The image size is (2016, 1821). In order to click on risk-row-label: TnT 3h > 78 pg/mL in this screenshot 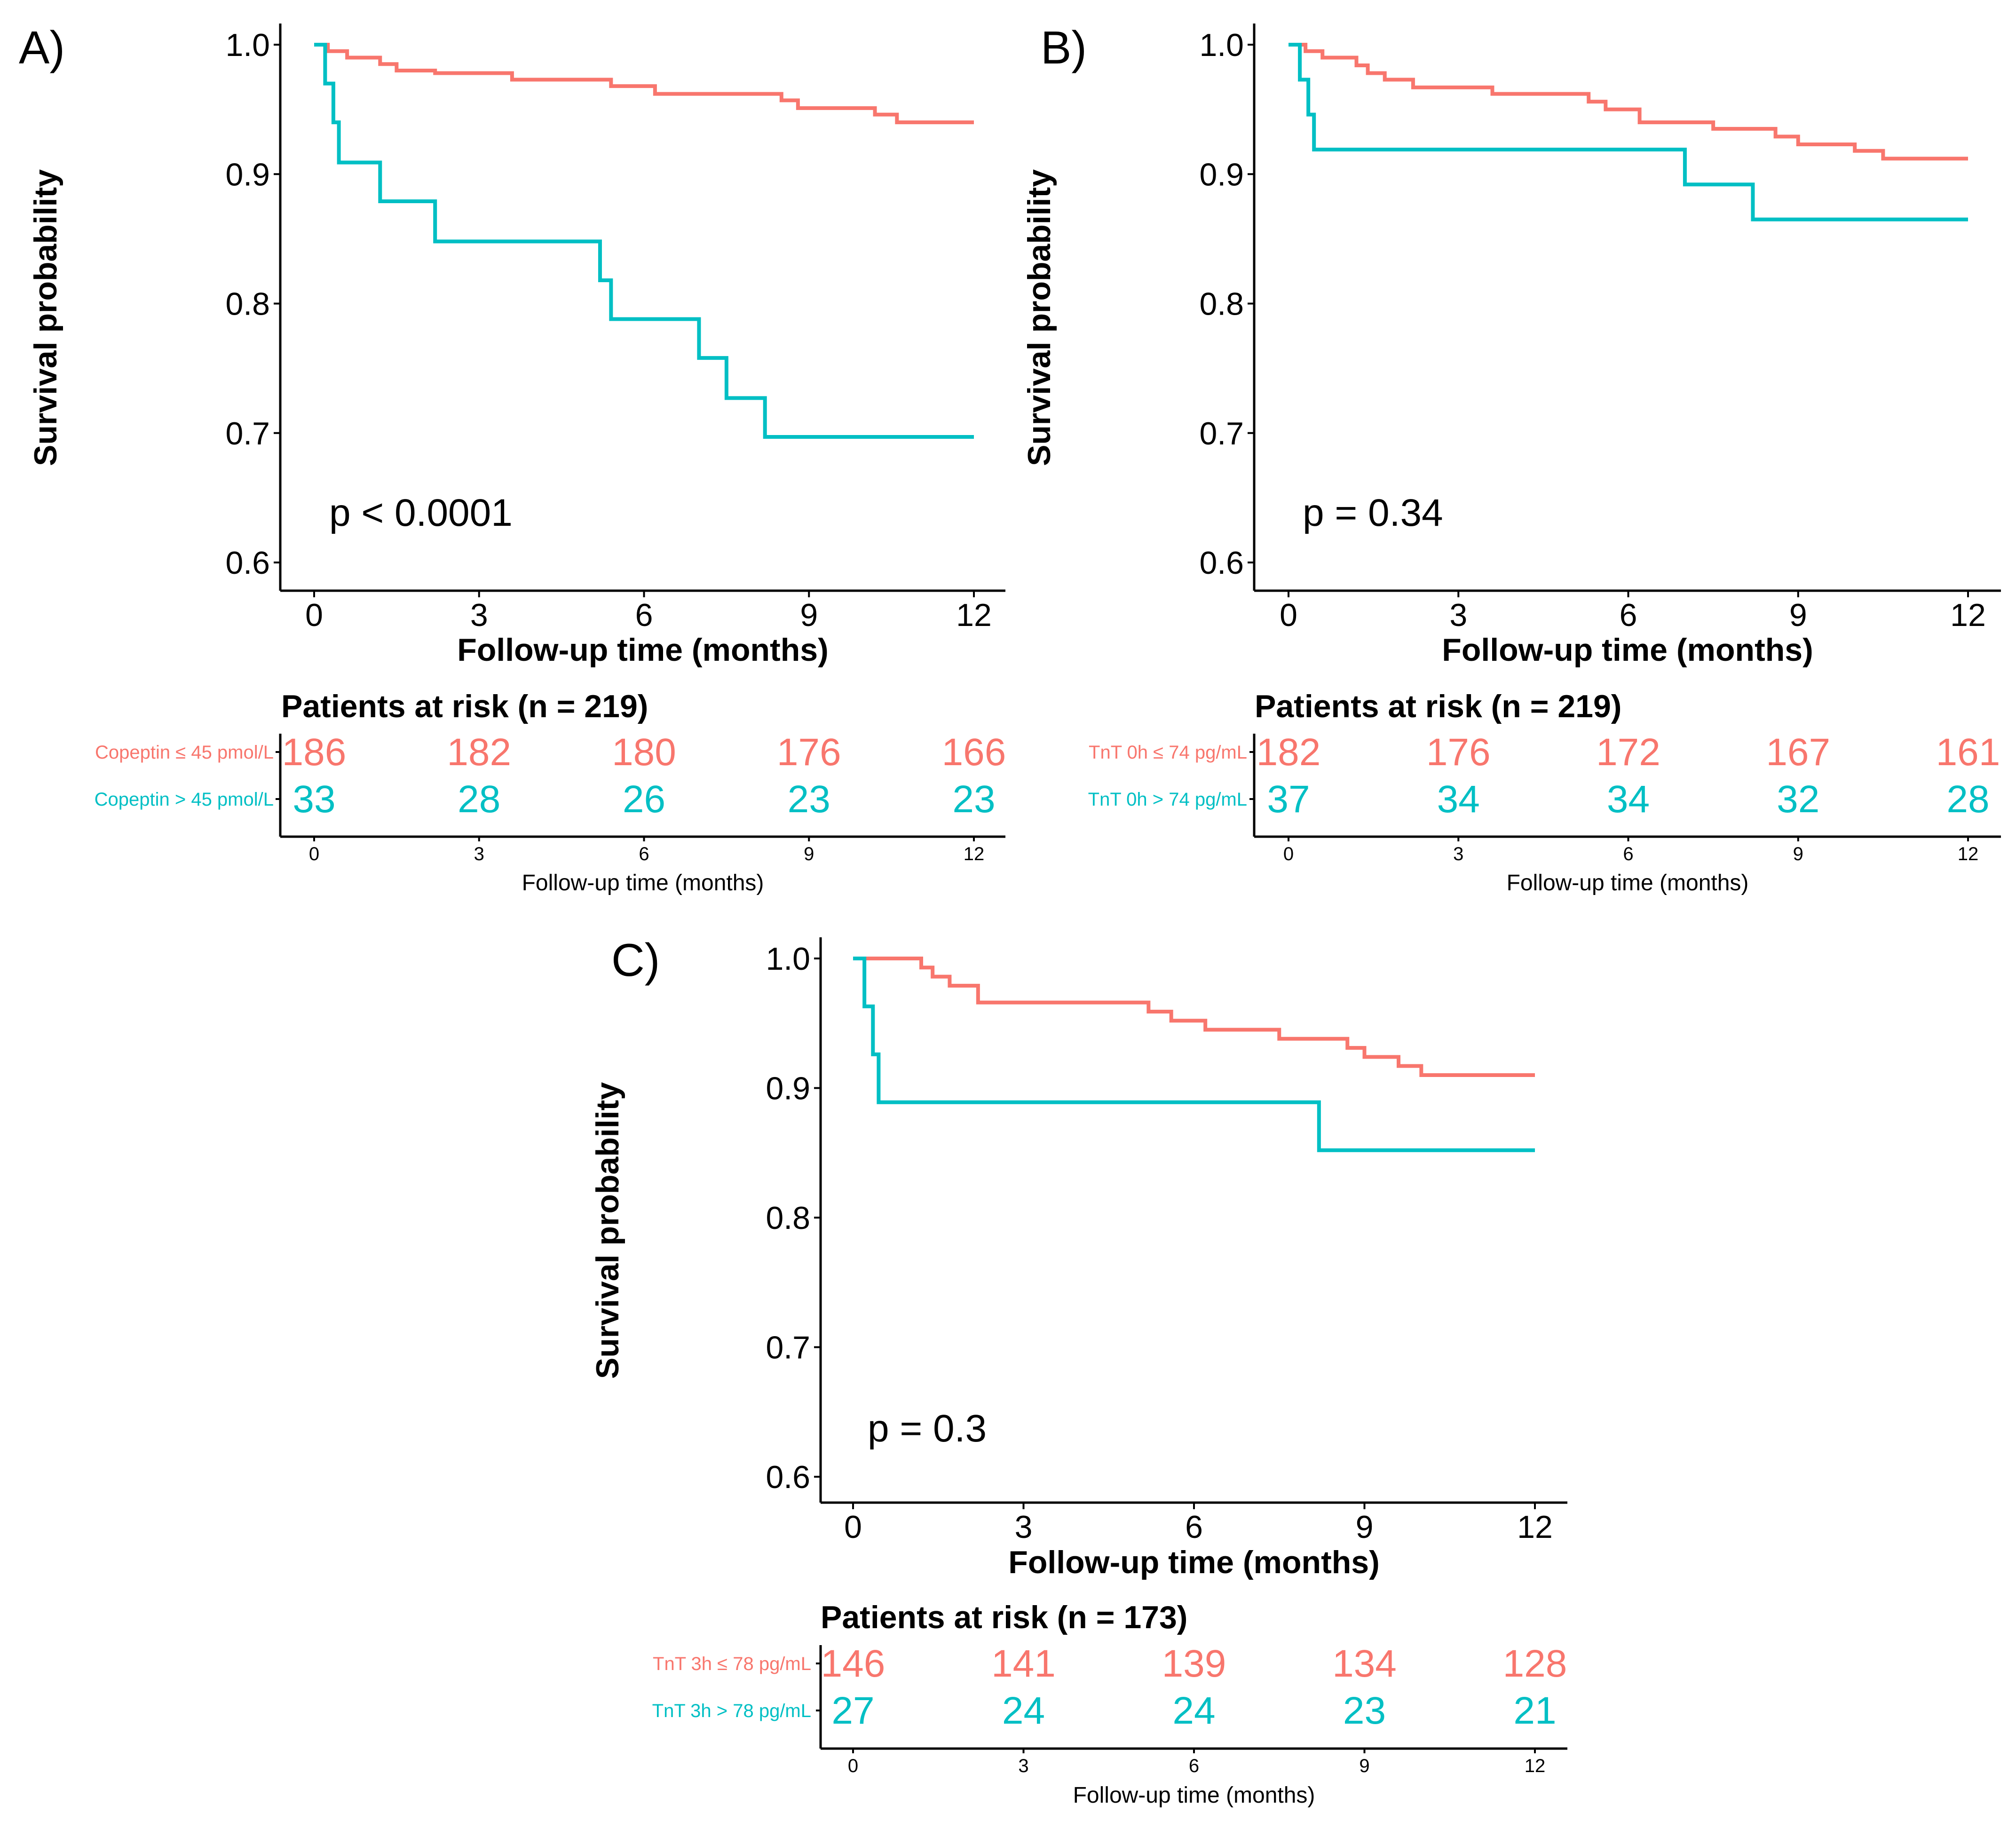, I will do `click(731, 1711)`.